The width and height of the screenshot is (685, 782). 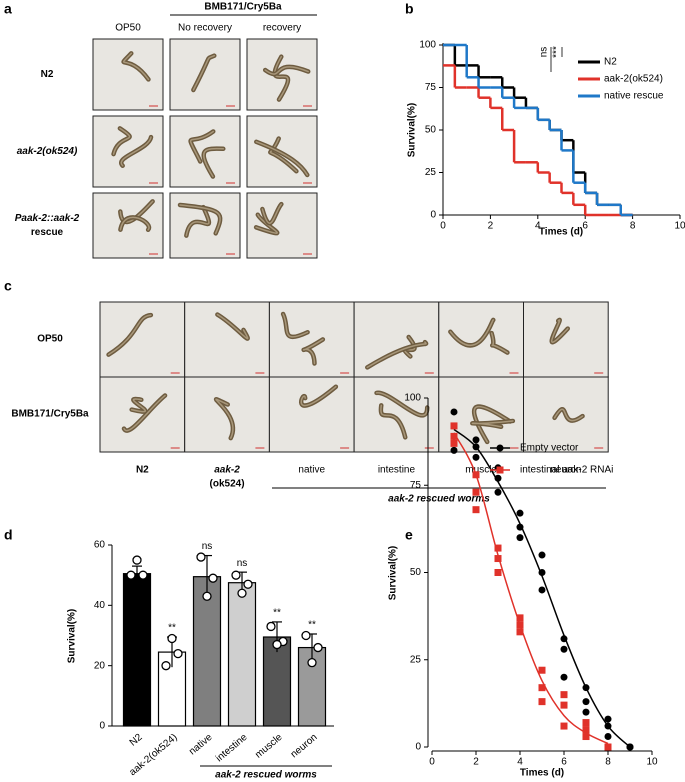 I want to click on column-label: N2, so click(x=142, y=470).